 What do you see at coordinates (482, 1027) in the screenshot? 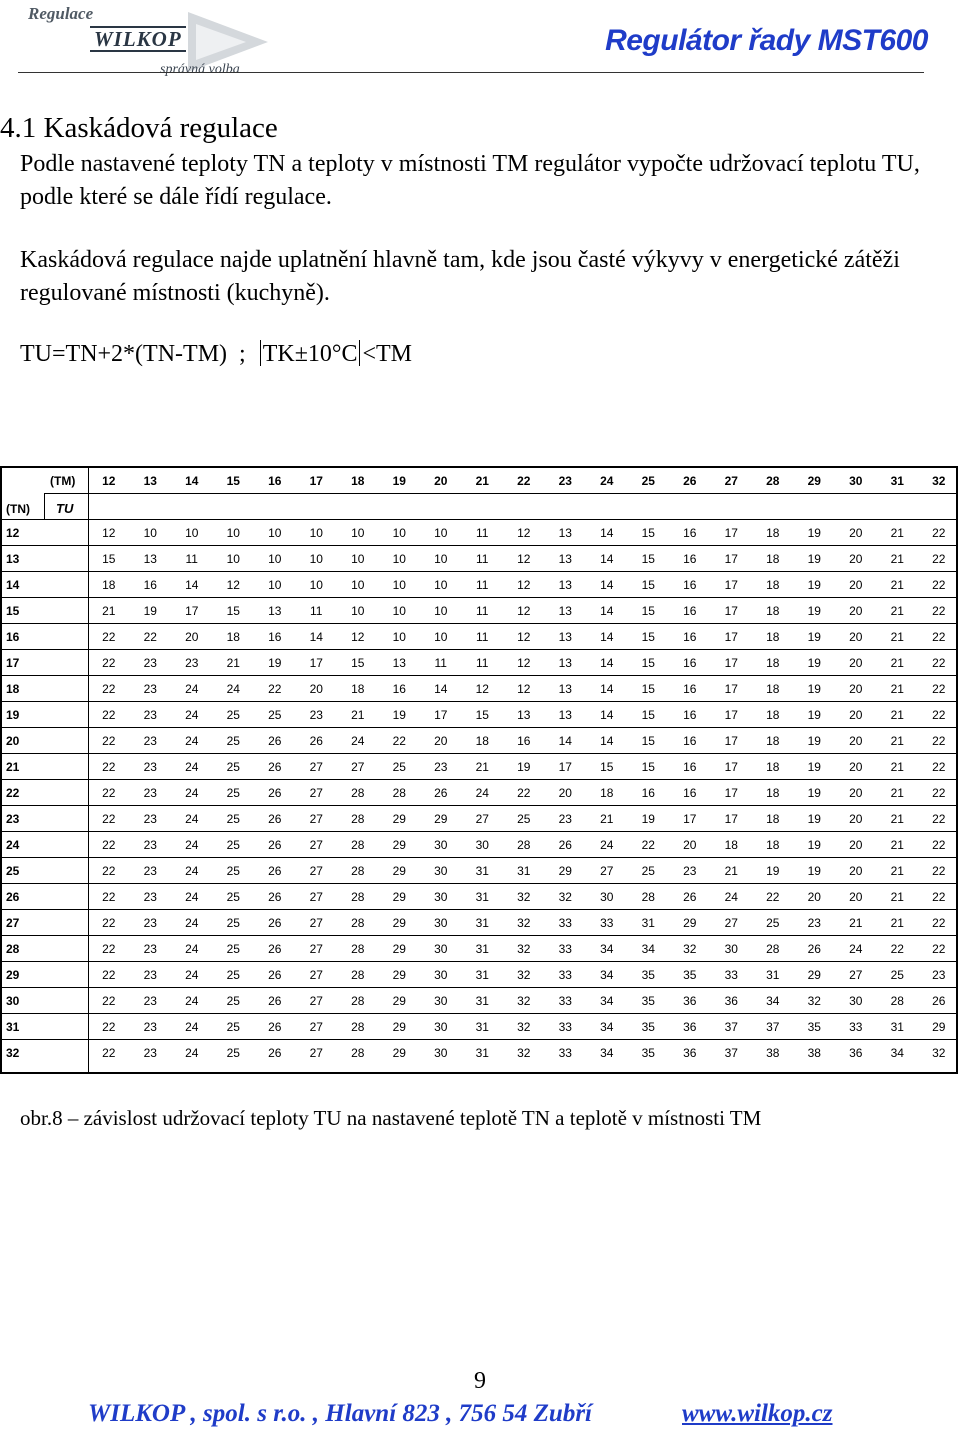
I see `tu-value-cell: 31` at bounding box center [482, 1027].